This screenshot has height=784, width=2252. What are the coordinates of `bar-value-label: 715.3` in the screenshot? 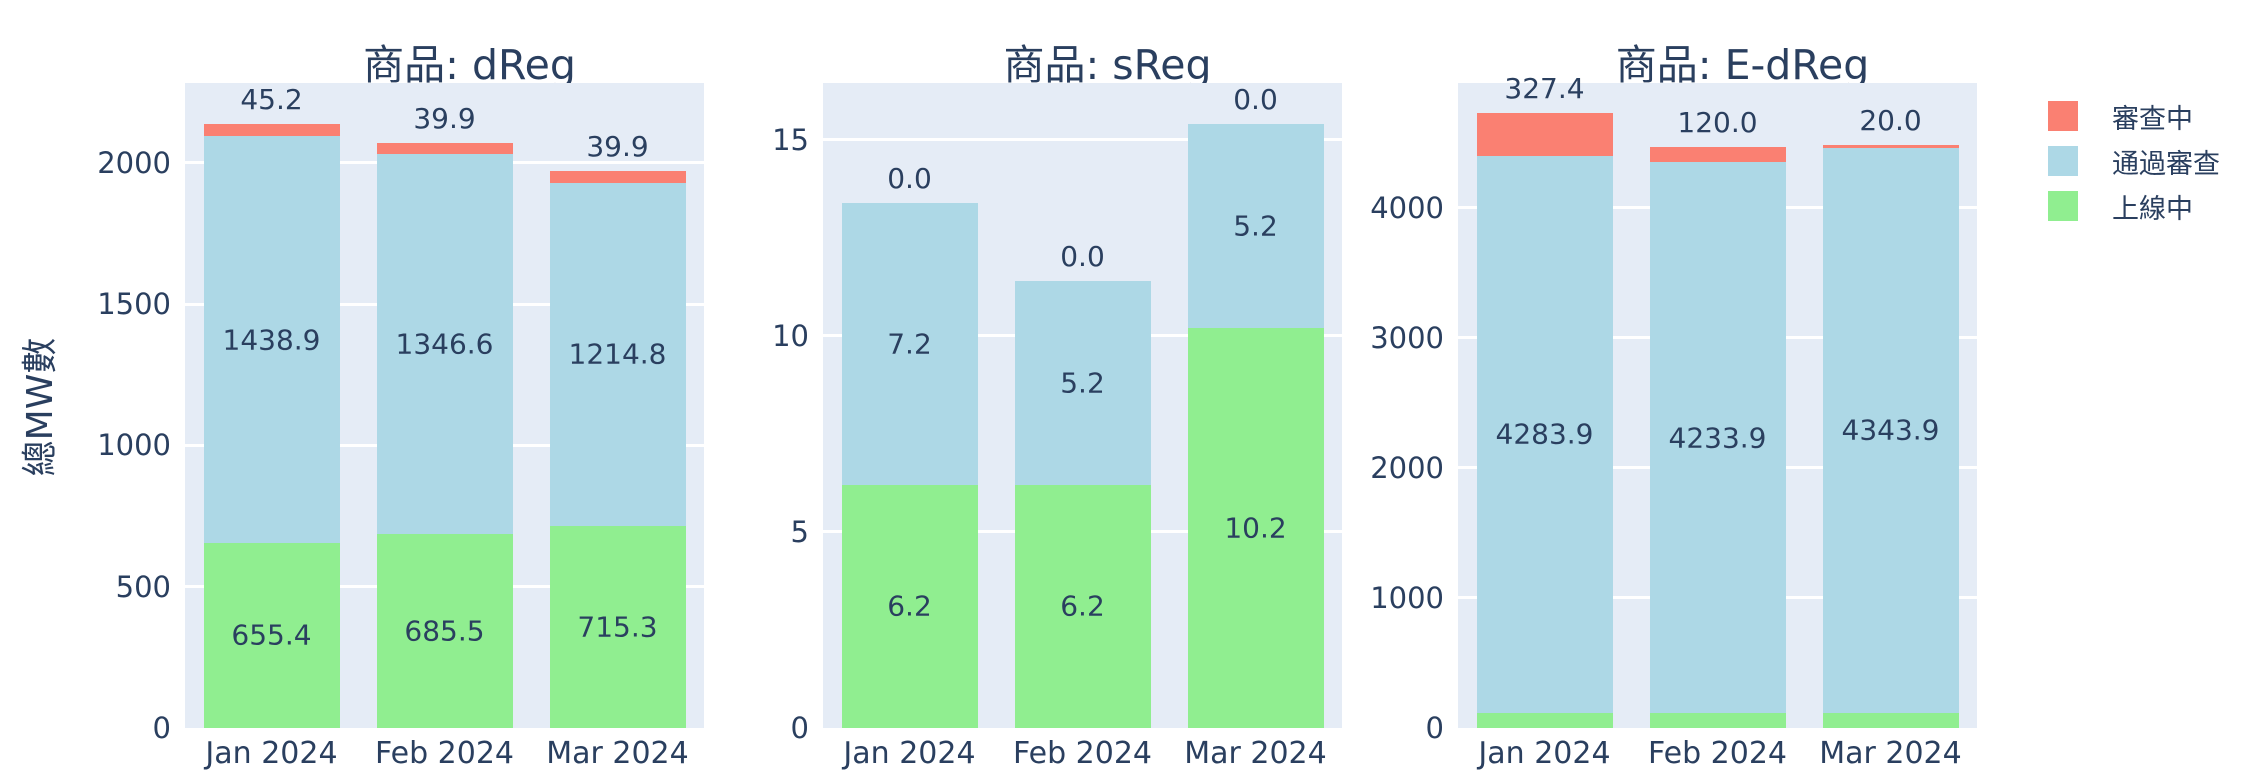 It's located at (617, 627).